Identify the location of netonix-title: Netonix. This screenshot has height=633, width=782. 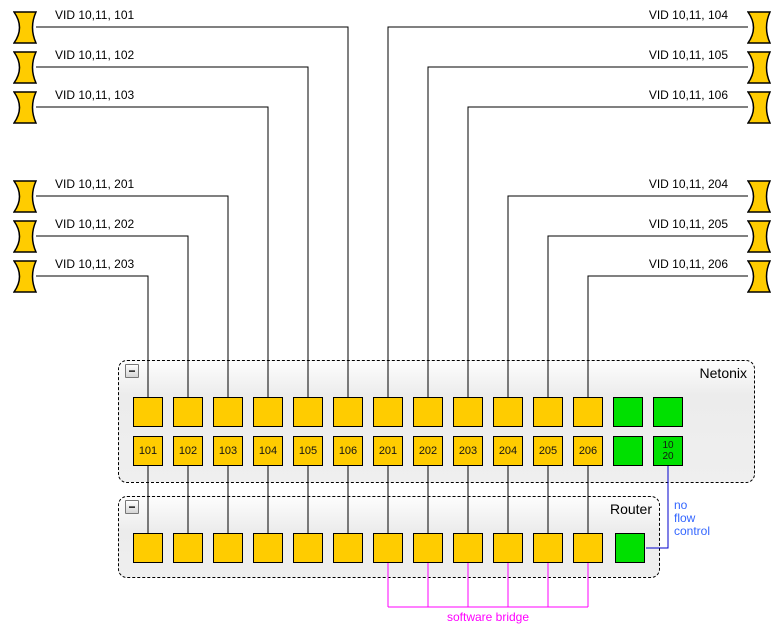
(723, 373).